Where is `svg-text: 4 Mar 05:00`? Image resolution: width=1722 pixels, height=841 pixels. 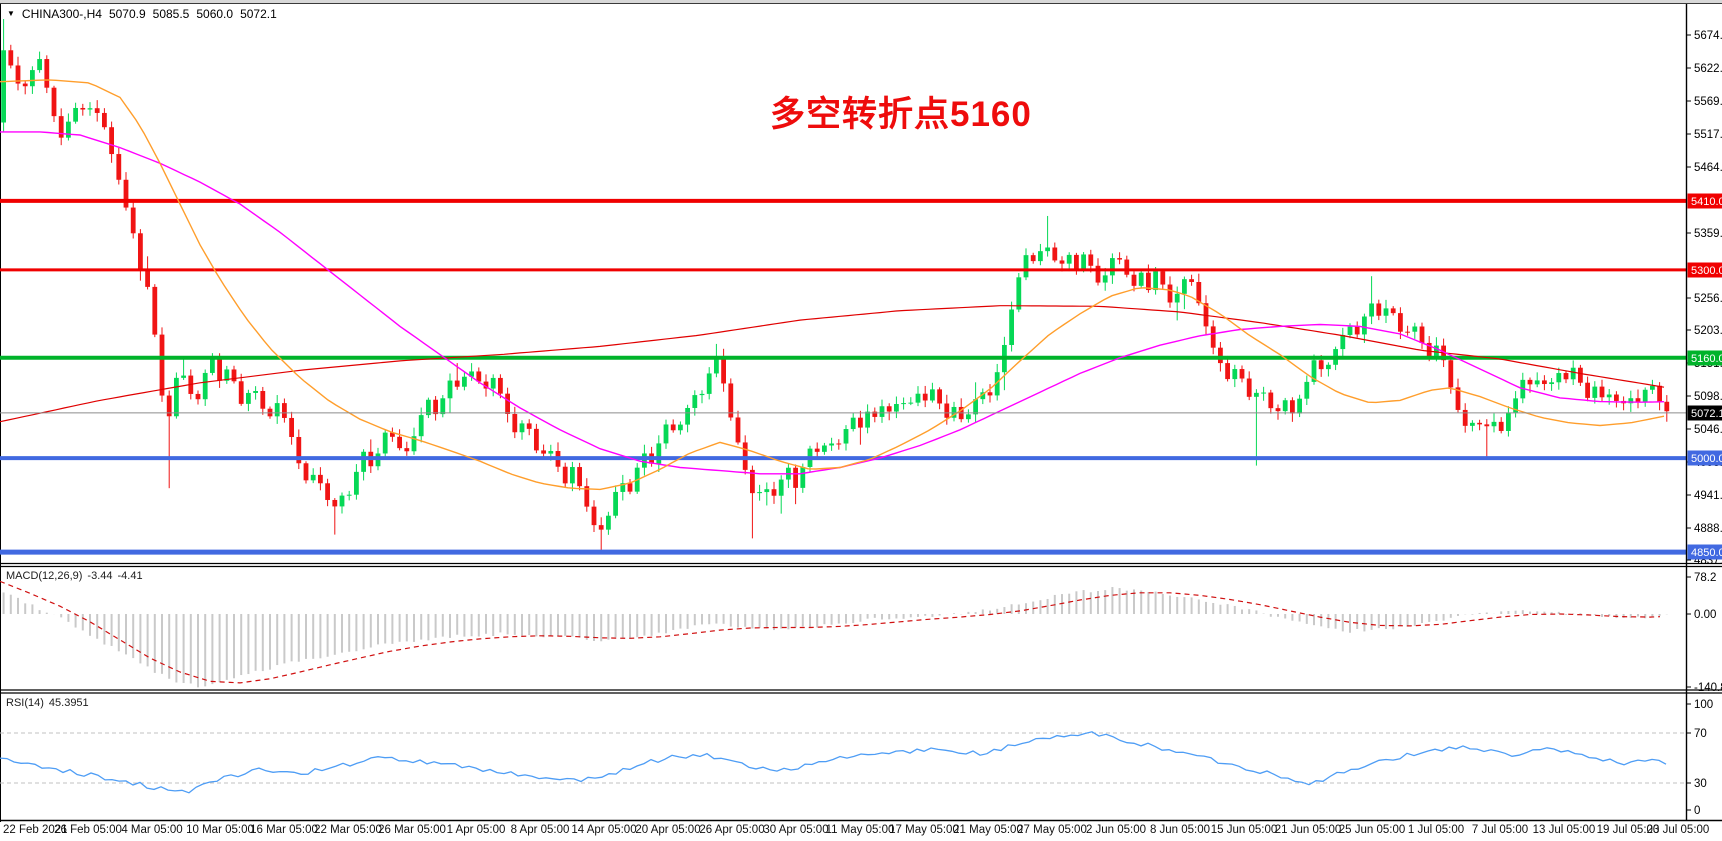
svg-text: 4 Mar 05:00 is located at coordinates (151, 830).